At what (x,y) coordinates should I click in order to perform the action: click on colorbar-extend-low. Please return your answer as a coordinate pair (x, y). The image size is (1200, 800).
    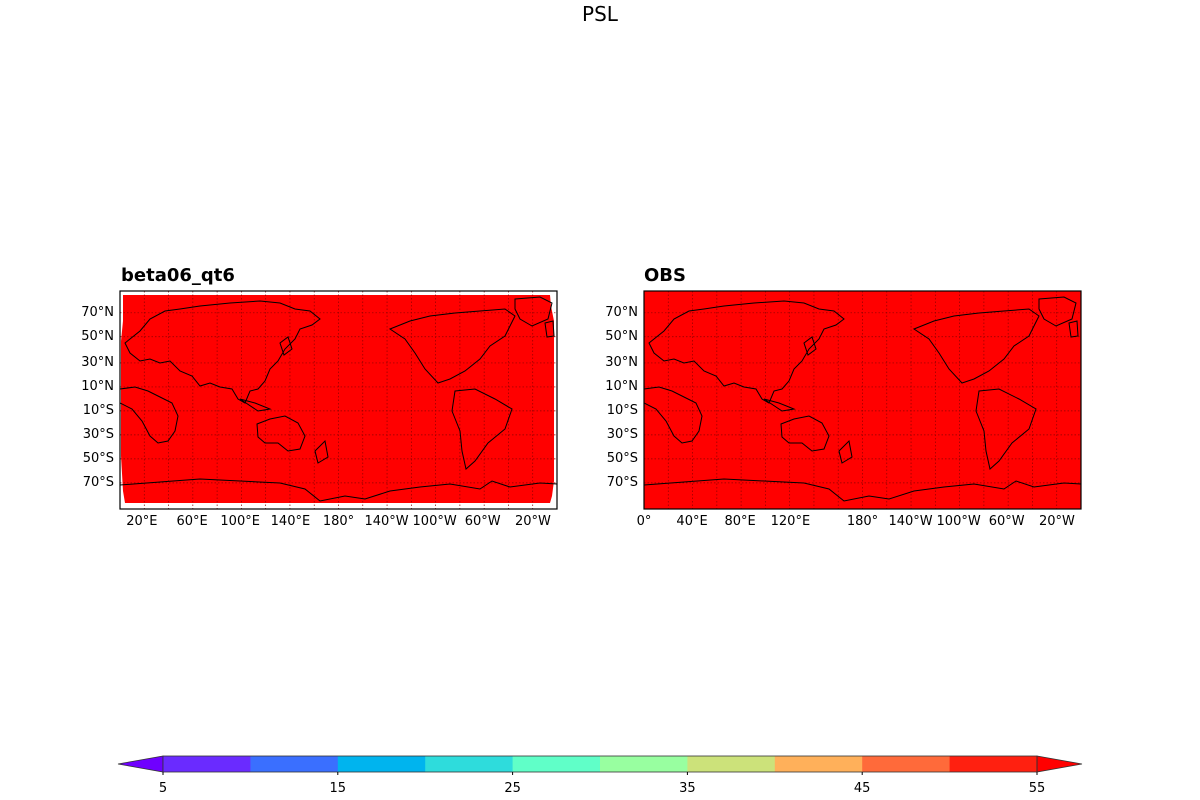
    Looking at the image, I should click on (140, 764).